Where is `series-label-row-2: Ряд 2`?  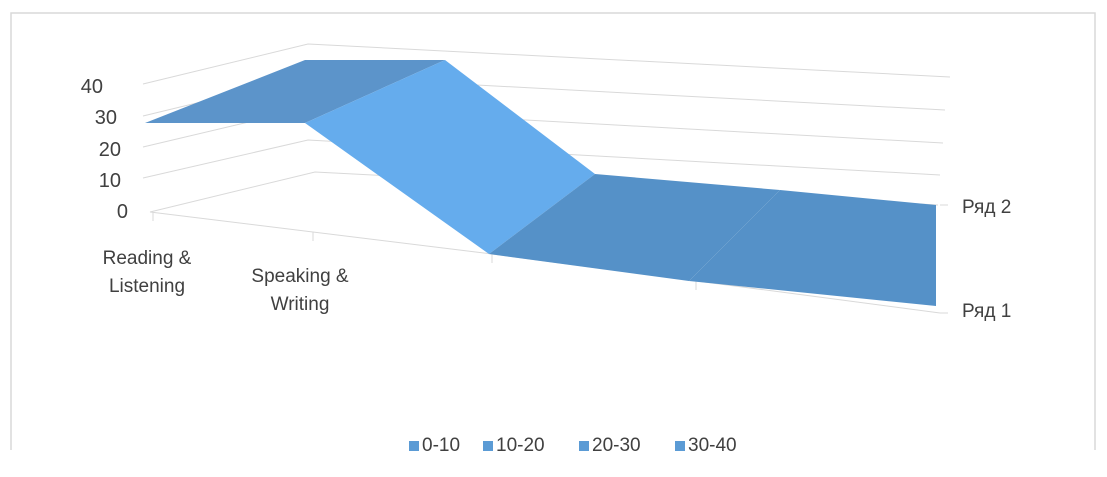 series-label-row-2: Ряд 2 is located at coordinates (986, 207).